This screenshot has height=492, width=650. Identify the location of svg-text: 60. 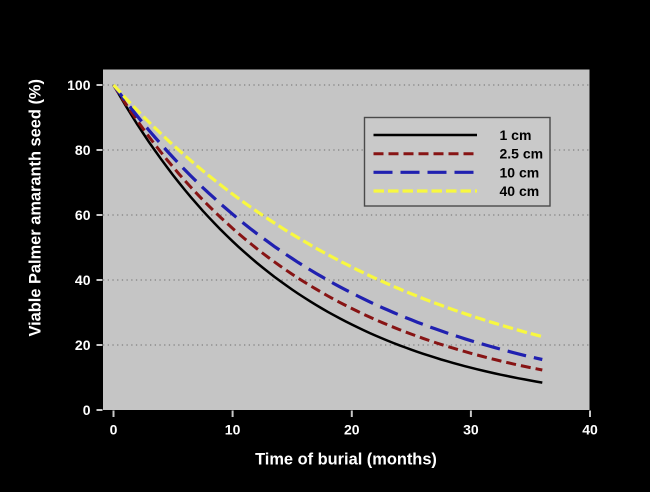
(83, 215).